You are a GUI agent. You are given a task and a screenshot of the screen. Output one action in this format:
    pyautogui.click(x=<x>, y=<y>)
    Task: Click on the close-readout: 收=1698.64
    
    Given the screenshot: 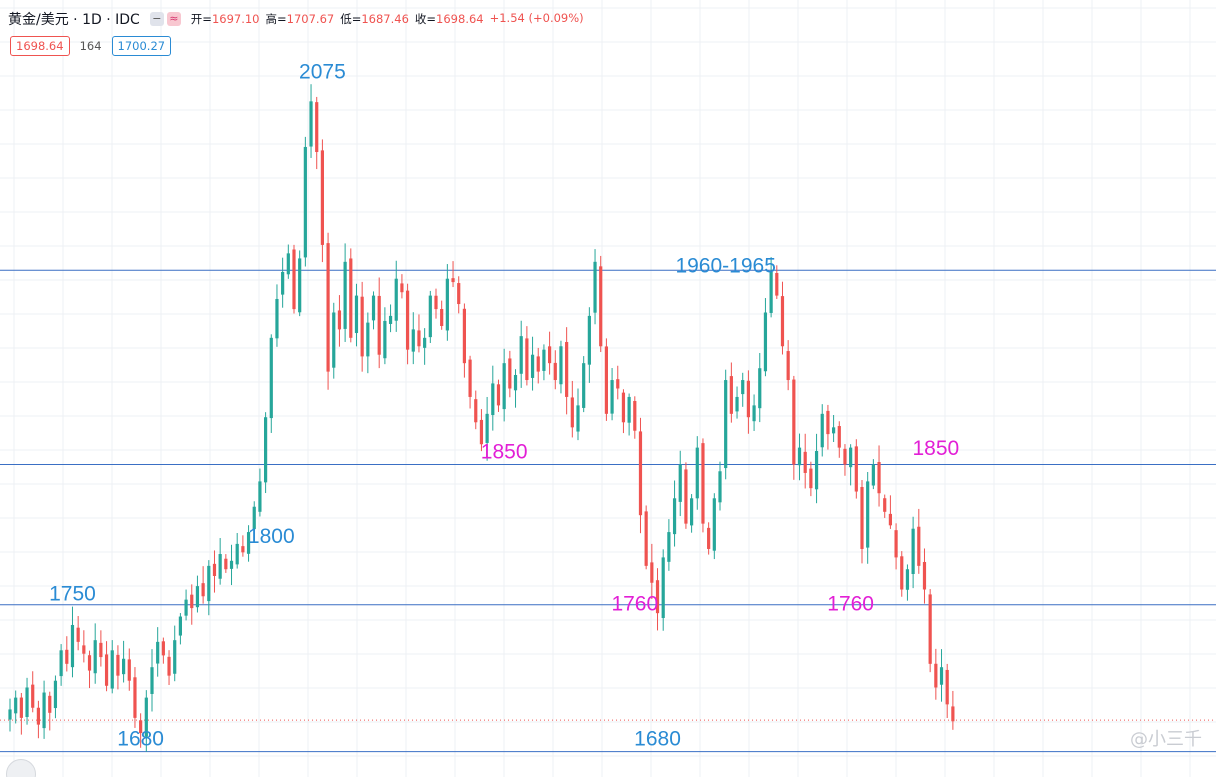 What is the action you would take?
    pyautogui.click(x=449, y=19)
    